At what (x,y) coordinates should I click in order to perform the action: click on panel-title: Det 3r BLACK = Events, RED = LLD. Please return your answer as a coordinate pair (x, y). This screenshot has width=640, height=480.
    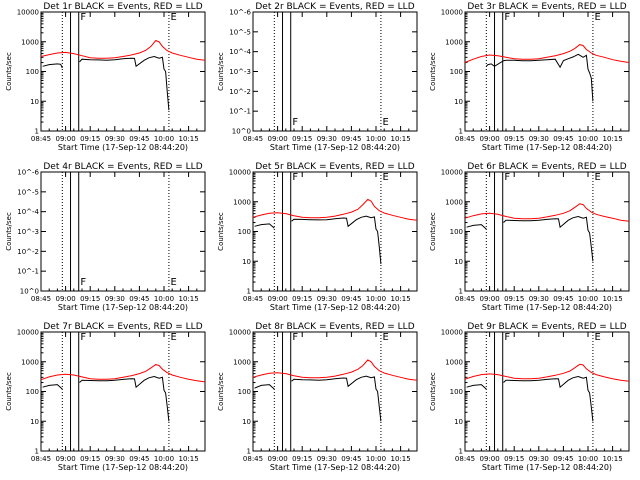
    Looking at the image, I should click on (546, 7).